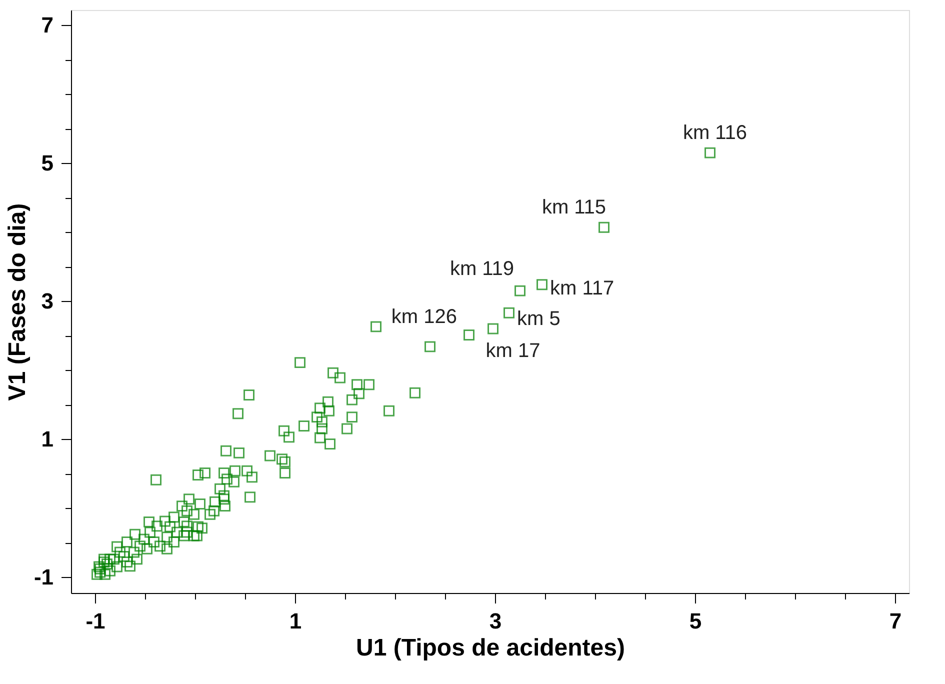  I want to click on annotation: km 119, so click(482, 269).